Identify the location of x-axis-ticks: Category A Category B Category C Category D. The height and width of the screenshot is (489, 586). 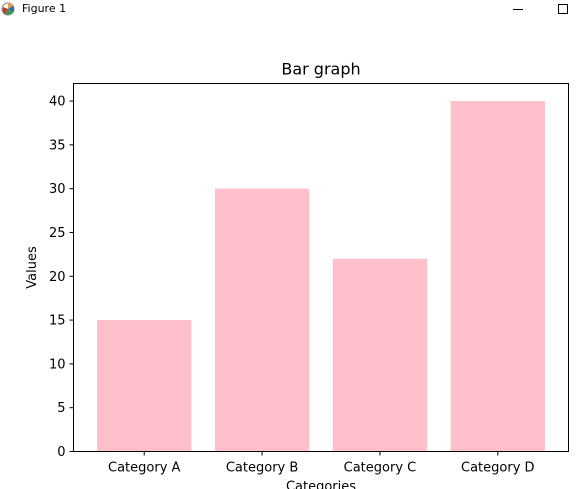
(321, 463).